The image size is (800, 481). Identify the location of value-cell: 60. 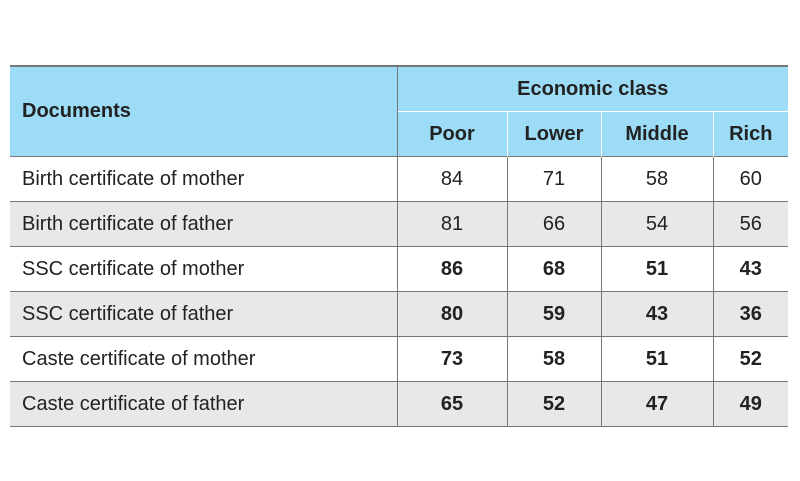
(750, 179).